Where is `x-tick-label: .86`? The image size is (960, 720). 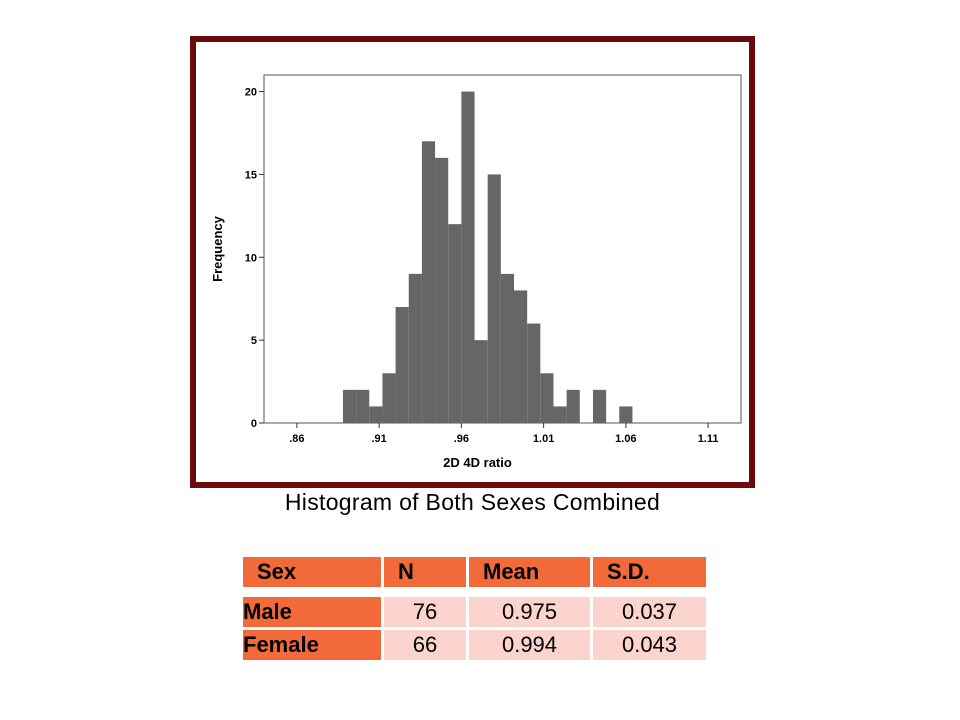
x-tick-label: .86 is located at coordinates (296, 439).